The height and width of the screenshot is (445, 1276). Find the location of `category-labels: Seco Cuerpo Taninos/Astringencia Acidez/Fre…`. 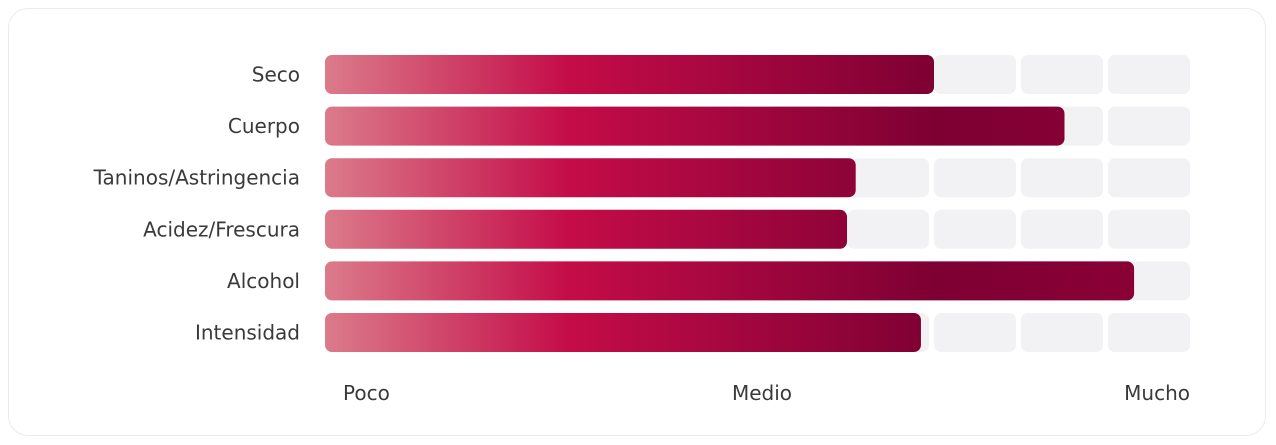

category-labels: Seco Cuerpo Taninos/Astringencia Acidez/Fre… is located at coordinates (196, 204).